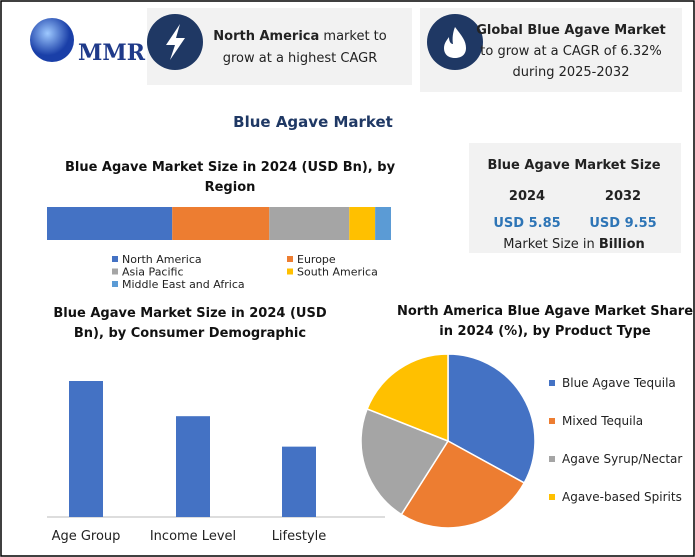 The width and height of the screenshot is (695, 557). I want to click on x-tick-label: Lifestyle, so click(299, 536).